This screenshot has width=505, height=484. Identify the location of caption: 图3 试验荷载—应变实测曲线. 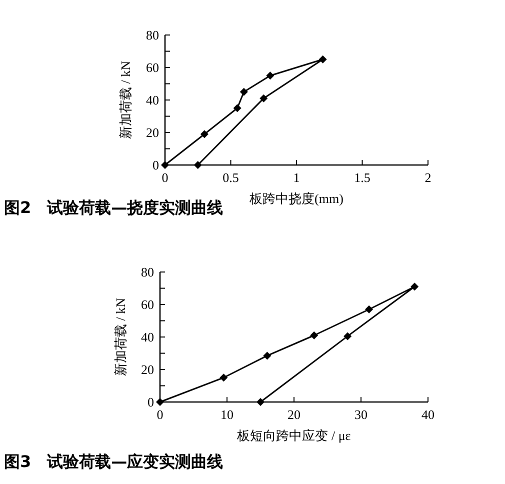
(114, 461).